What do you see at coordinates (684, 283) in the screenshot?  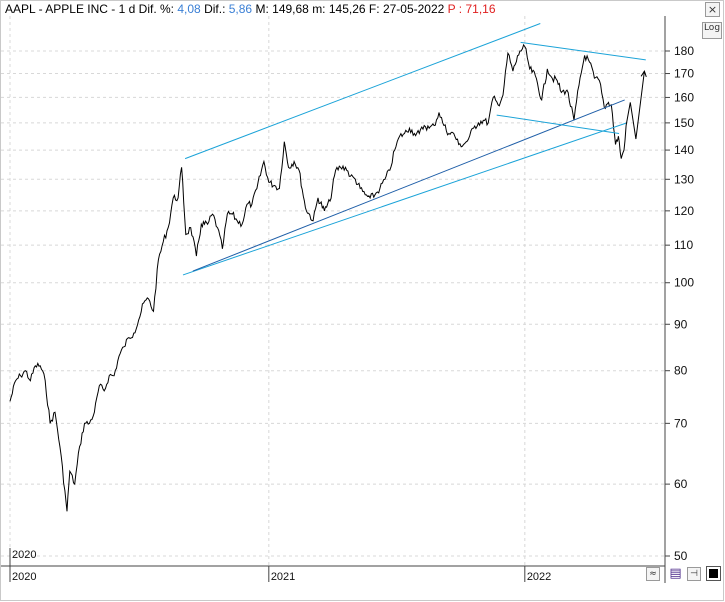 I see `y-tick-label: 100` at bounding box center [684, 283].